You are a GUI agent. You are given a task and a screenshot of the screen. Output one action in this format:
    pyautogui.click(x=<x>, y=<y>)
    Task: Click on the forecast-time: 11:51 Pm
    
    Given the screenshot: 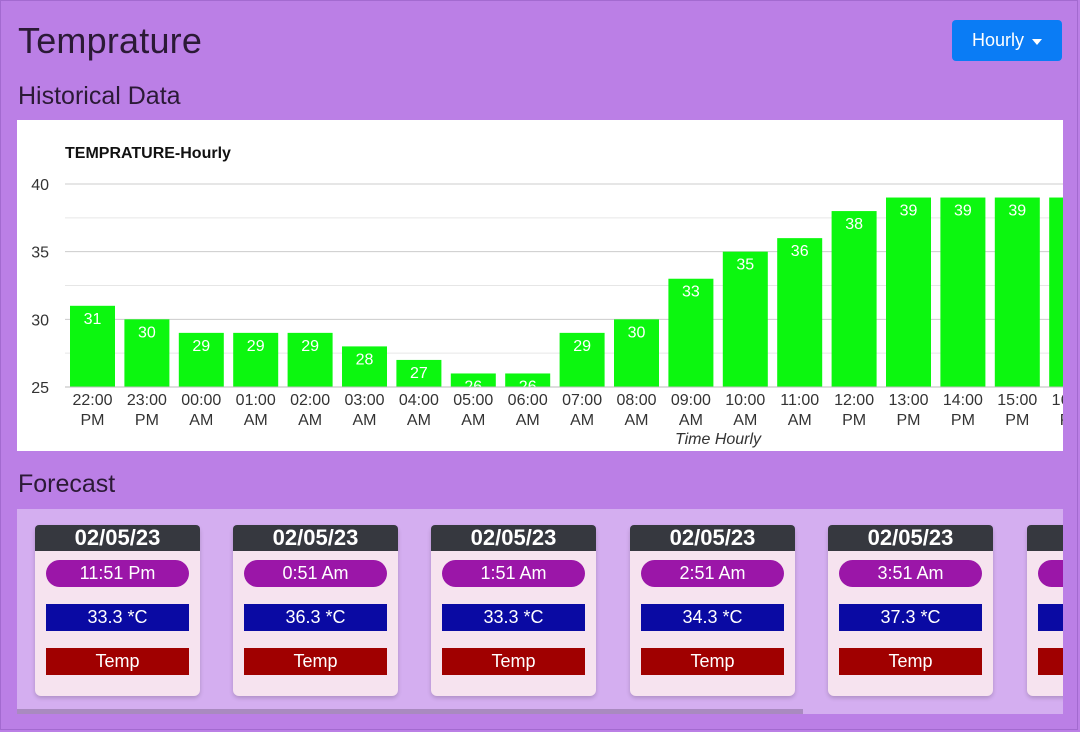 What is the action you would take?
    pyautogui.click(x=117, y=573)
    